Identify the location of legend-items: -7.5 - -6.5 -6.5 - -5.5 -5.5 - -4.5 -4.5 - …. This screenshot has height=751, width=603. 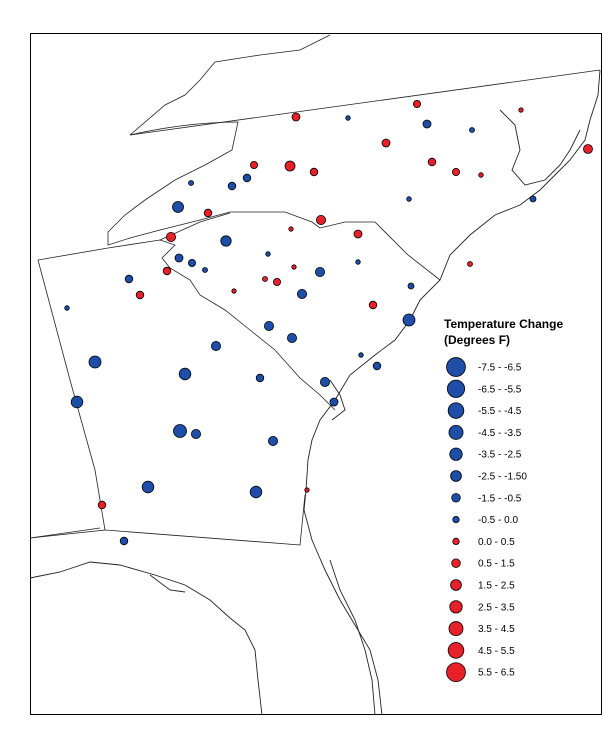
(486, 520).